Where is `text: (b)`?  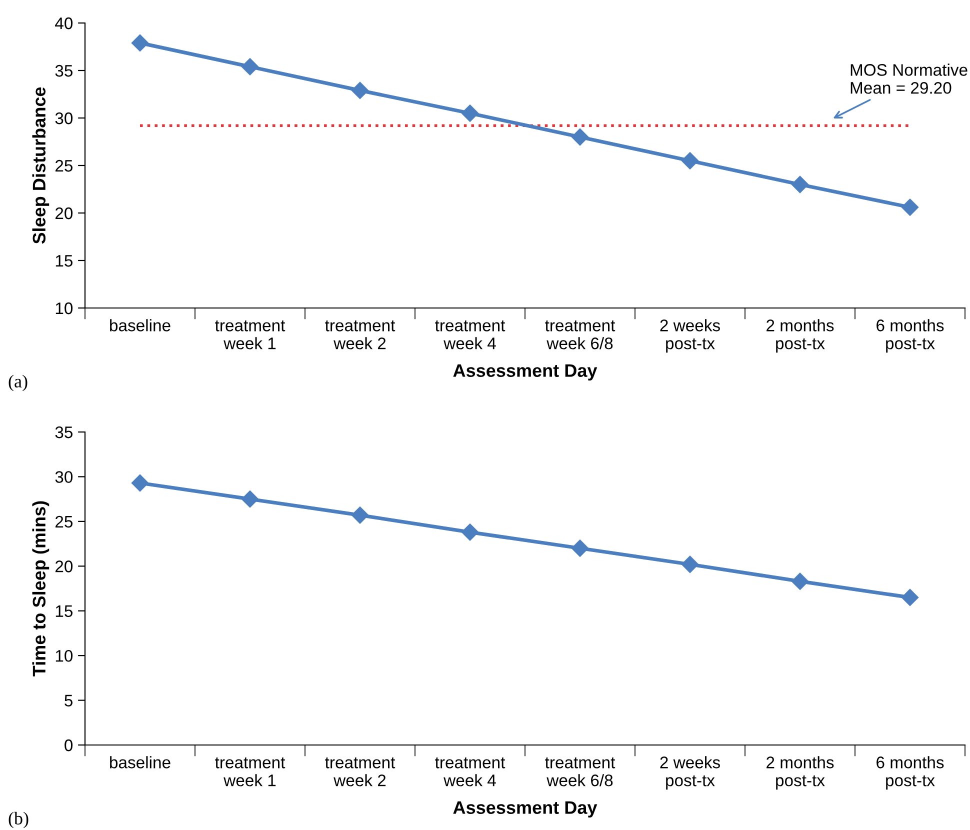 text: (b) is located at coordinates (18, 820).